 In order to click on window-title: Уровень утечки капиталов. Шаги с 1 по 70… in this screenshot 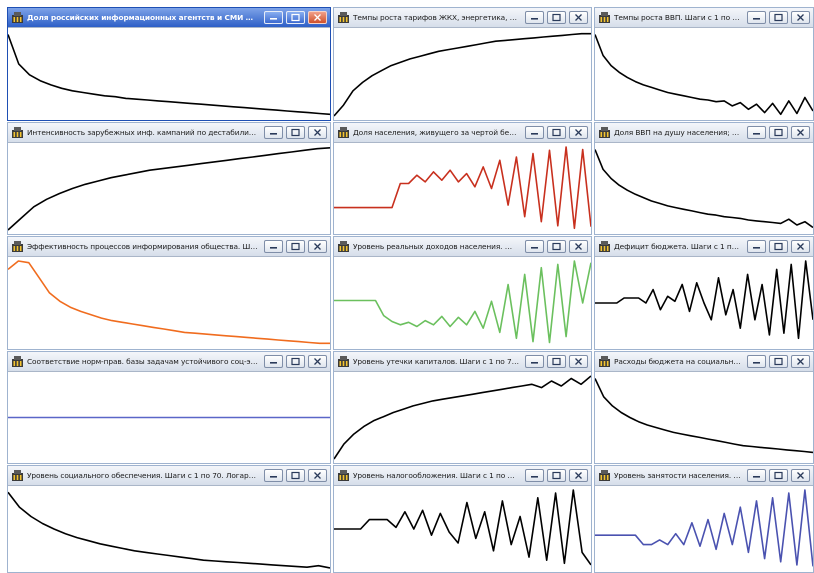, I will do `click(436, 361)`.